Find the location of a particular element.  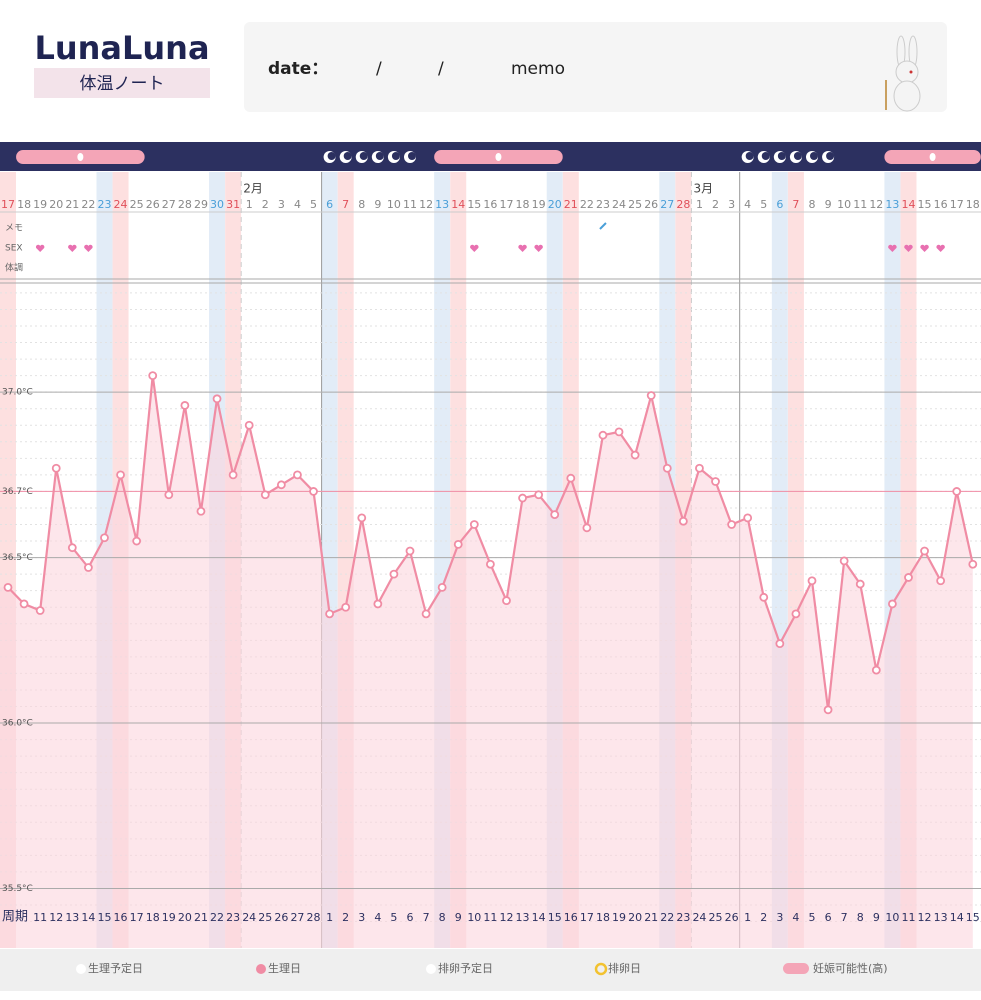

date-label: 20 is located at coordinates (56, 204).